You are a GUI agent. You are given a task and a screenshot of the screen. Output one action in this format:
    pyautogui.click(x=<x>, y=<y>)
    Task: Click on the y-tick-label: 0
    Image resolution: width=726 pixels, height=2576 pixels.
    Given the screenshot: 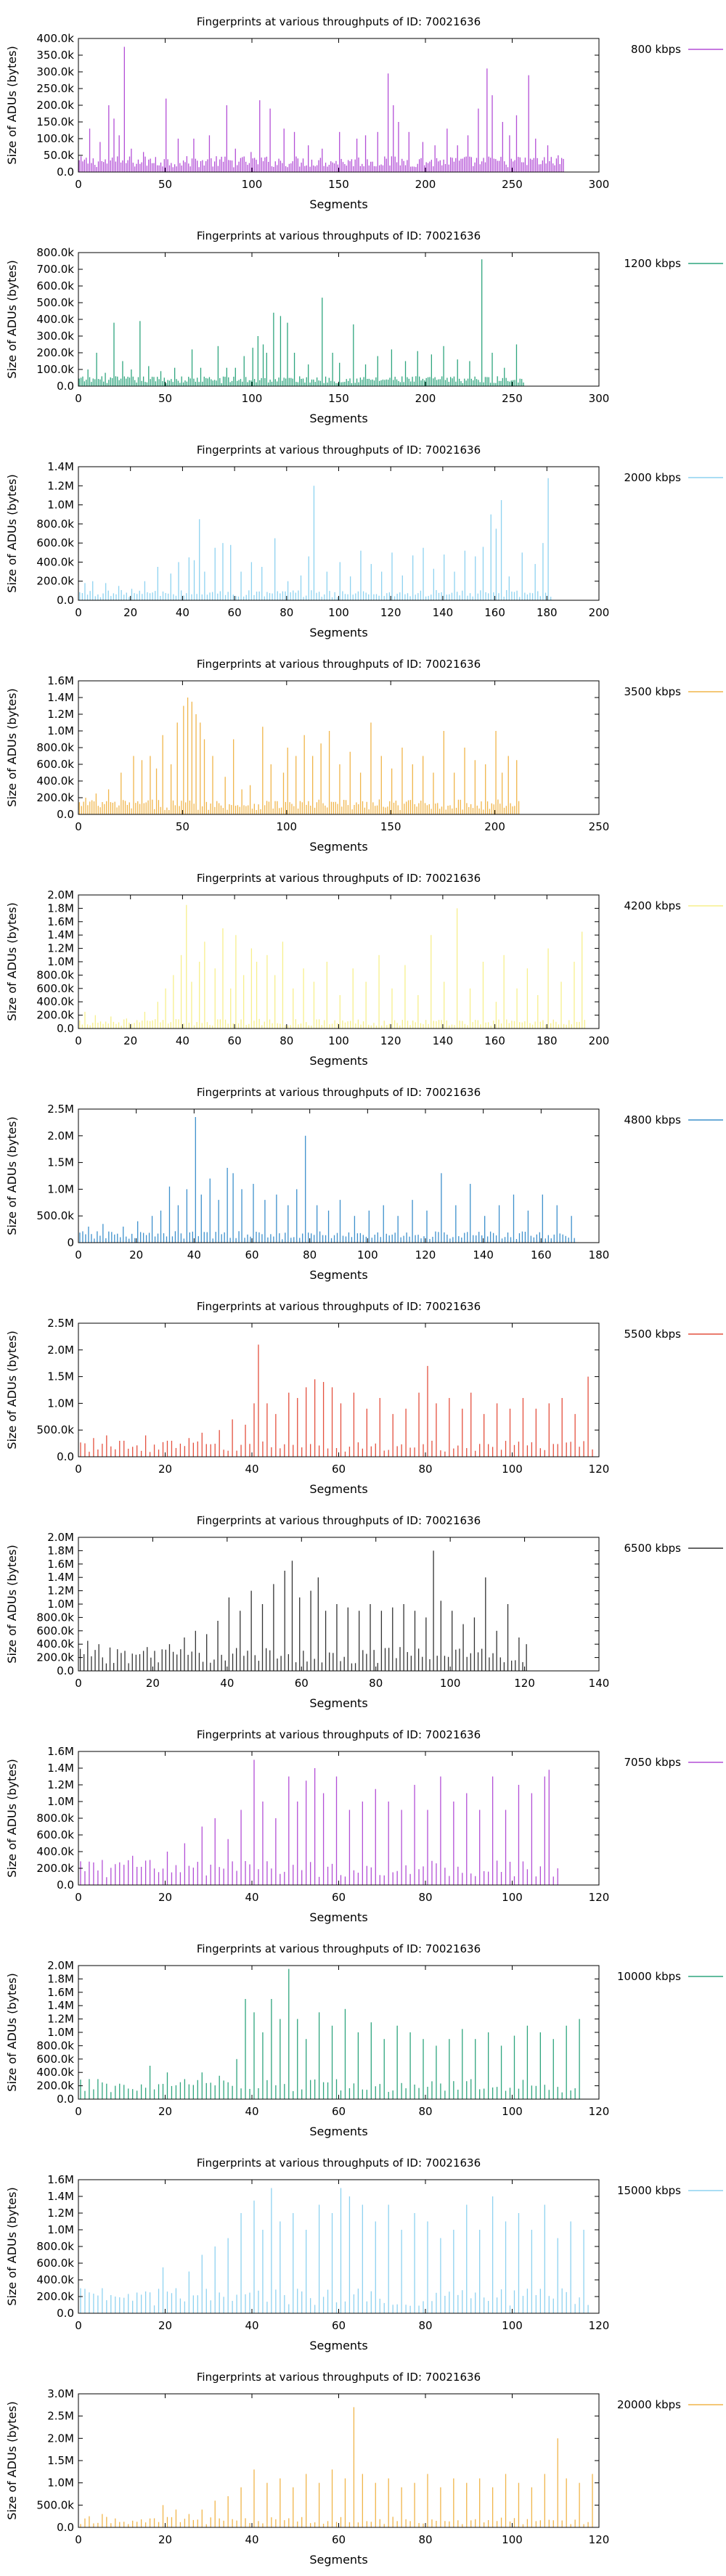 What is the action you would take?
    pyautogui.click(x=70, y=1243)
    